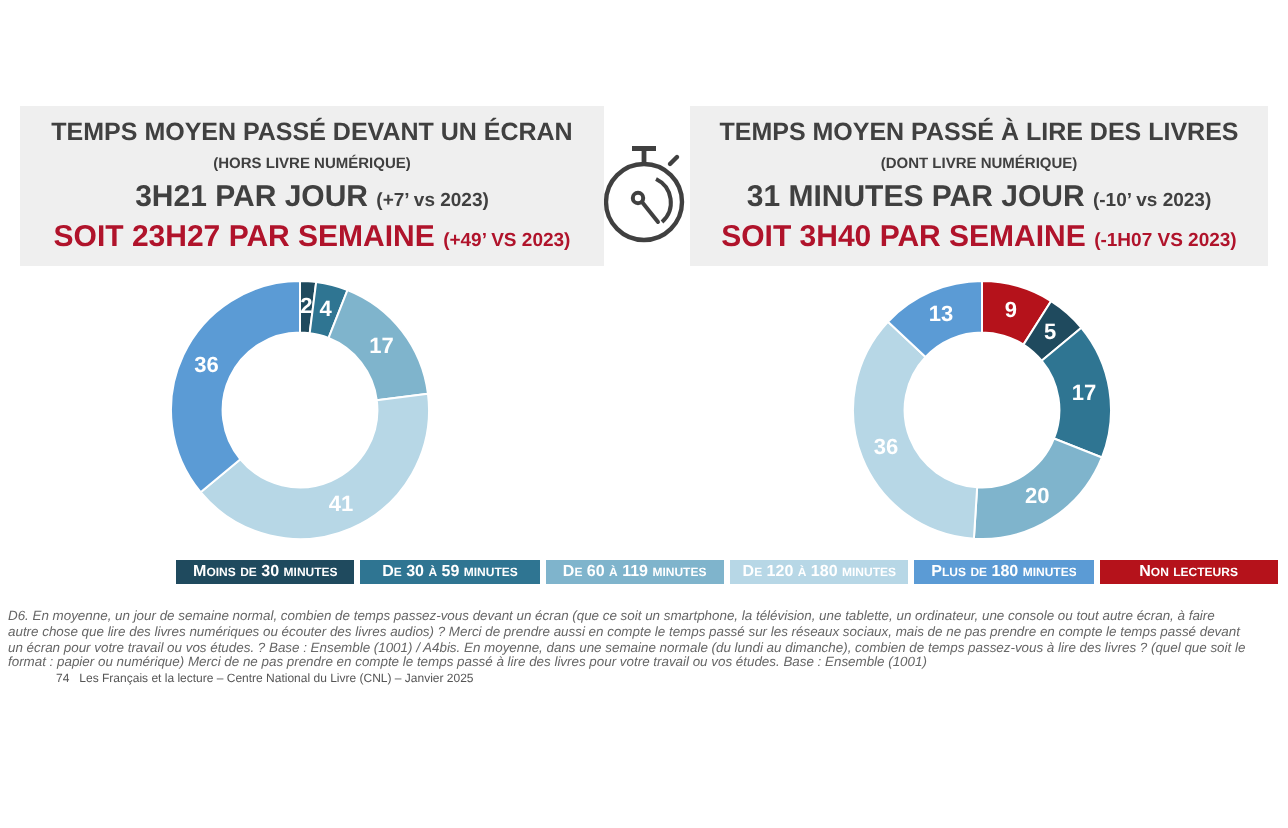  I want to click on data-label: 13, so click(941, 315).